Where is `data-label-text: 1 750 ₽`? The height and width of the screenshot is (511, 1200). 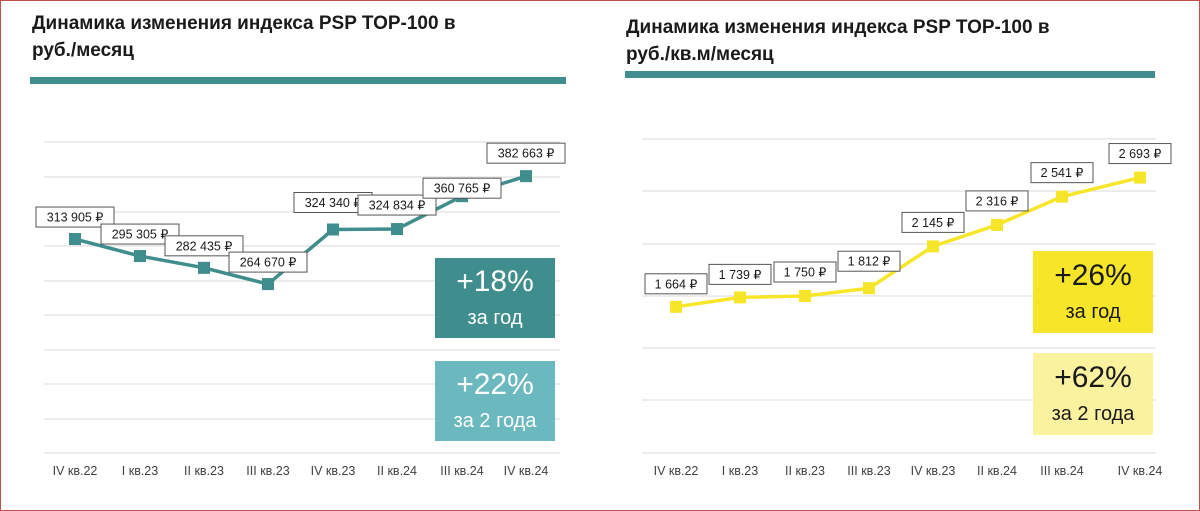
data-label-text: 1 750 ₽ is located at coordinates (805, 273).